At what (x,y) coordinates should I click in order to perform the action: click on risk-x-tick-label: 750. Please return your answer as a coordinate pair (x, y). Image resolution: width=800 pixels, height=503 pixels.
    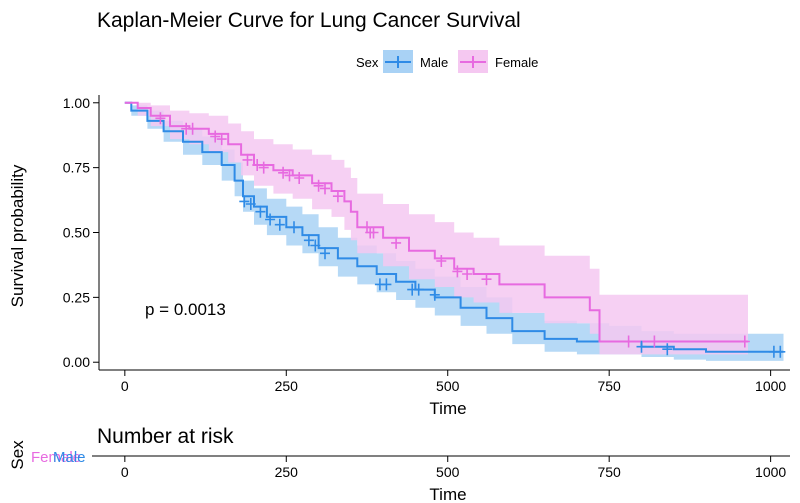
    Looking at the image, I should click on (609, 472).